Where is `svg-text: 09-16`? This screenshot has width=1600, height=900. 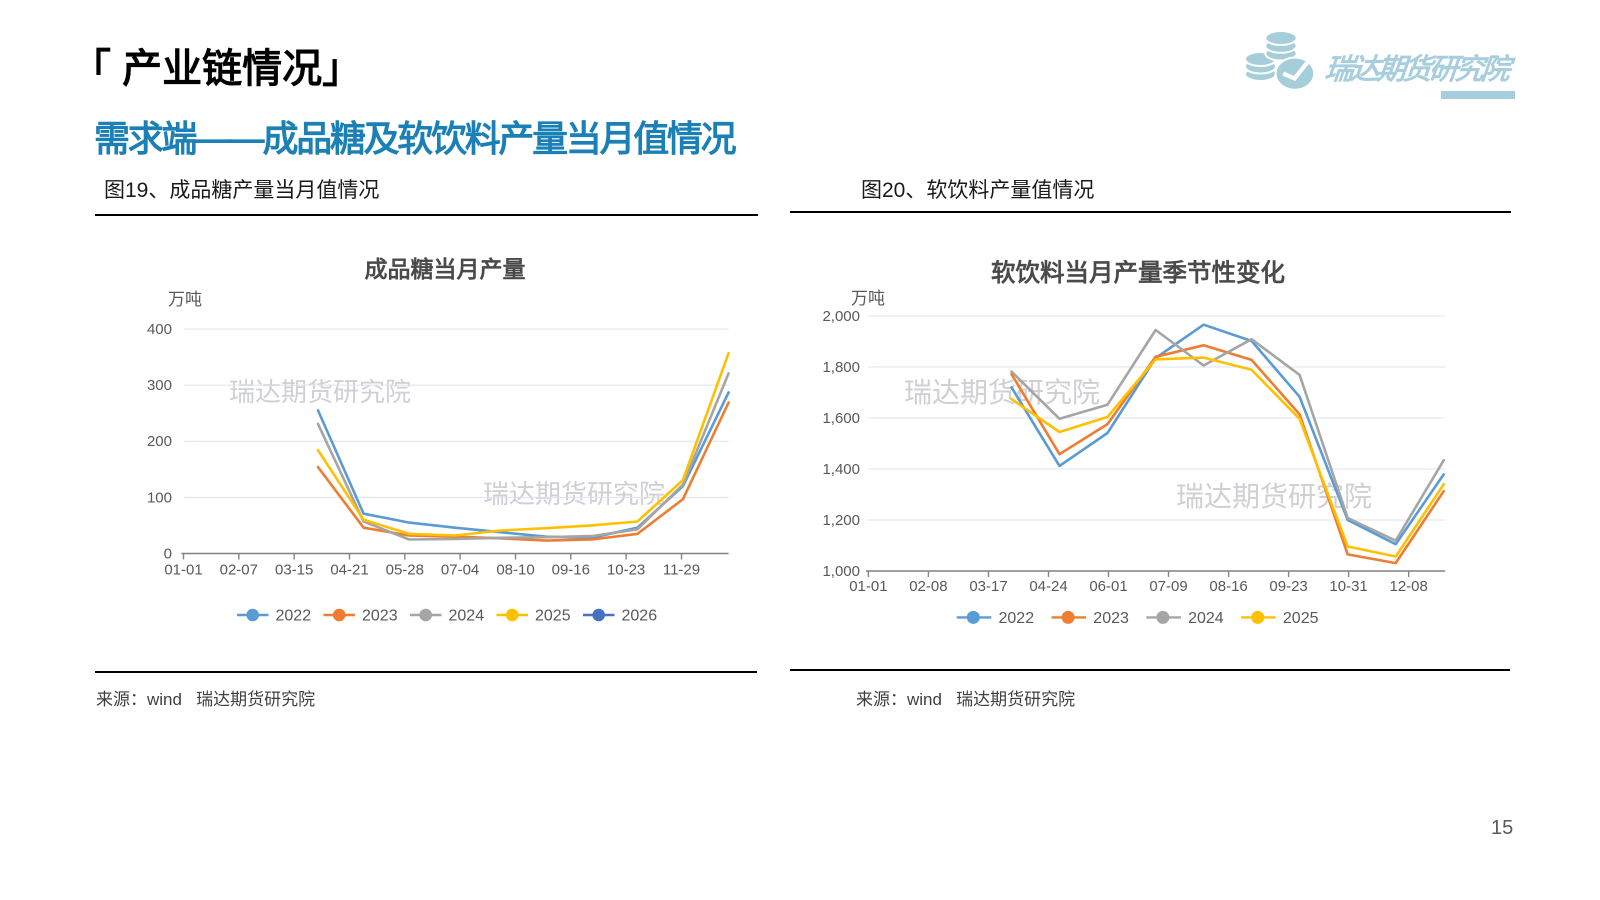
svg-text: 09-16 is located at coordinates (571, 570).